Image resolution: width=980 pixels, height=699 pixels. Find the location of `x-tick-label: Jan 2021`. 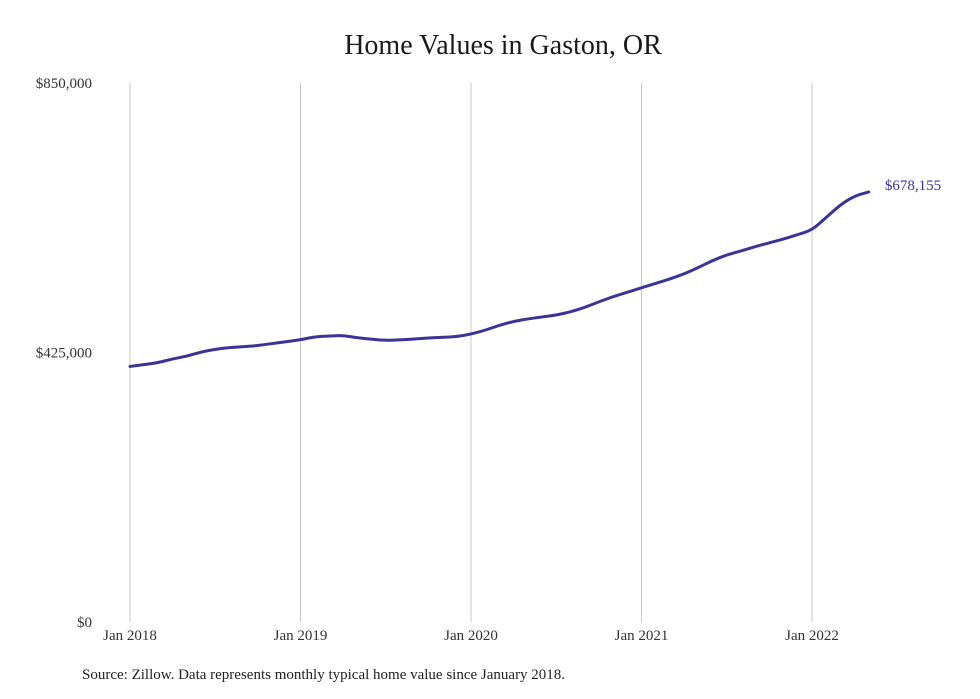

x-tick-label: Jan 2021 is located at coordinates (642, 636).